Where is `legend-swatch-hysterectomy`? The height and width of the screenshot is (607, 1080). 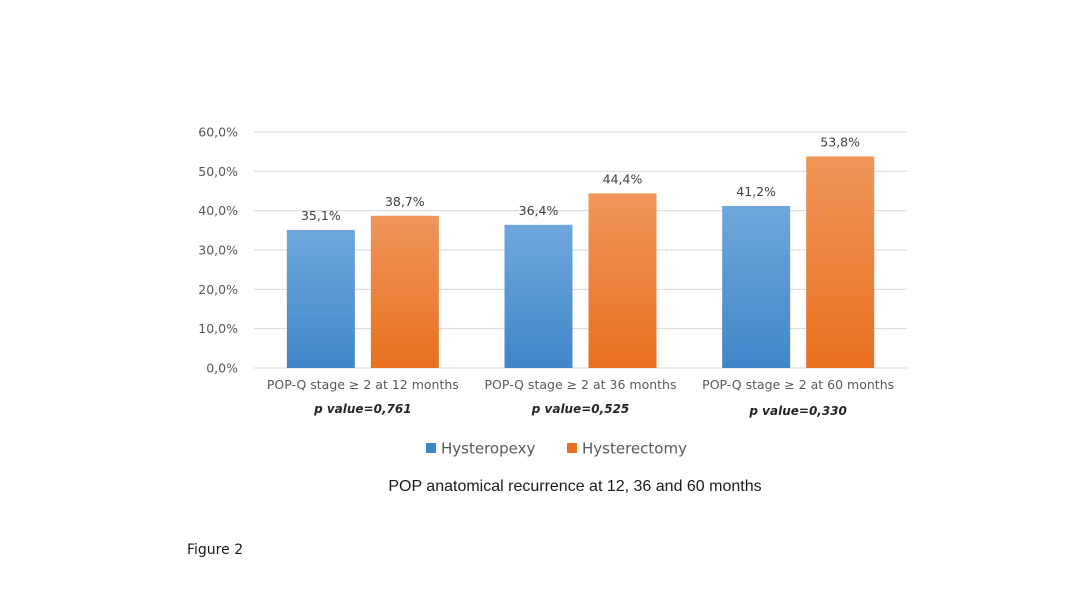
legend-swatch-hysterectomy is located at coordinates (572, 448).